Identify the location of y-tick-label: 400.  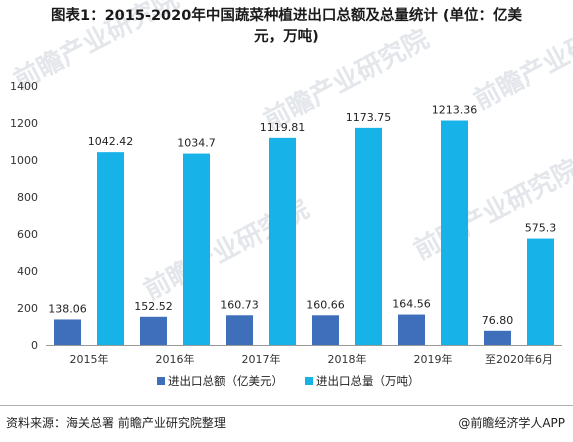
(27, 271).